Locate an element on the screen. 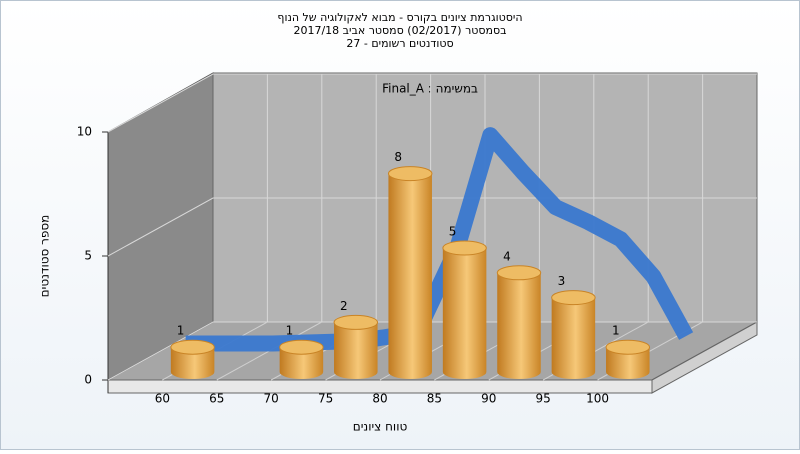  x-tick-label: 70 is located at coordinates (271, 399).